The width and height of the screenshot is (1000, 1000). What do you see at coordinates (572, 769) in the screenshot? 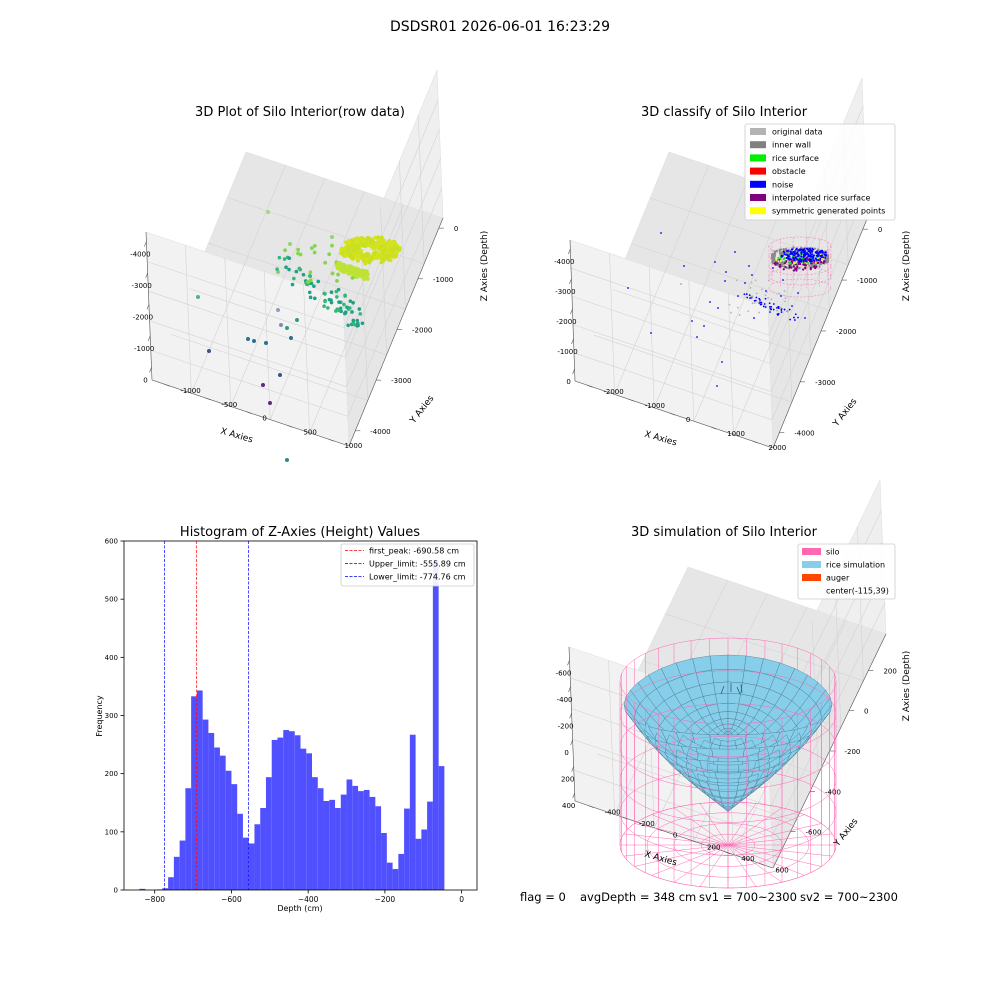
I see `simulation-x-tick` at bounding box center [572, 769].